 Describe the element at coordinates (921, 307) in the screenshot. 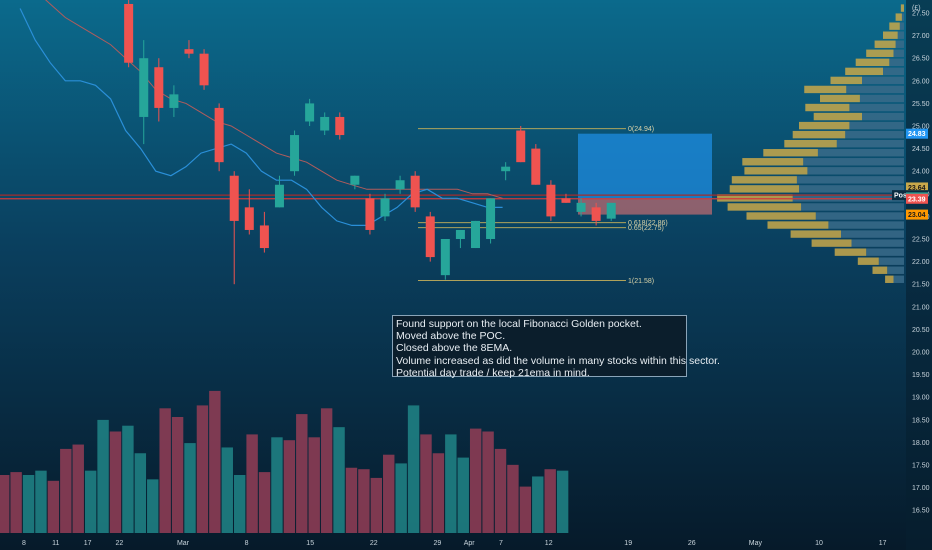

I see `y-tick-label: 21.00` at that location.